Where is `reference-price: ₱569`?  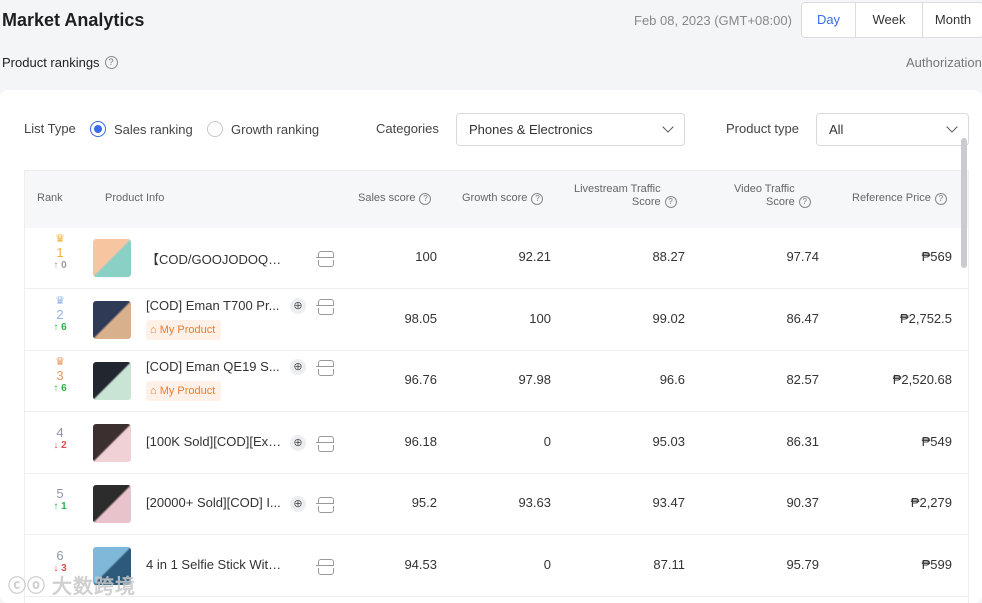
reference-price: ₱569 is located at coordinates (936, 256).